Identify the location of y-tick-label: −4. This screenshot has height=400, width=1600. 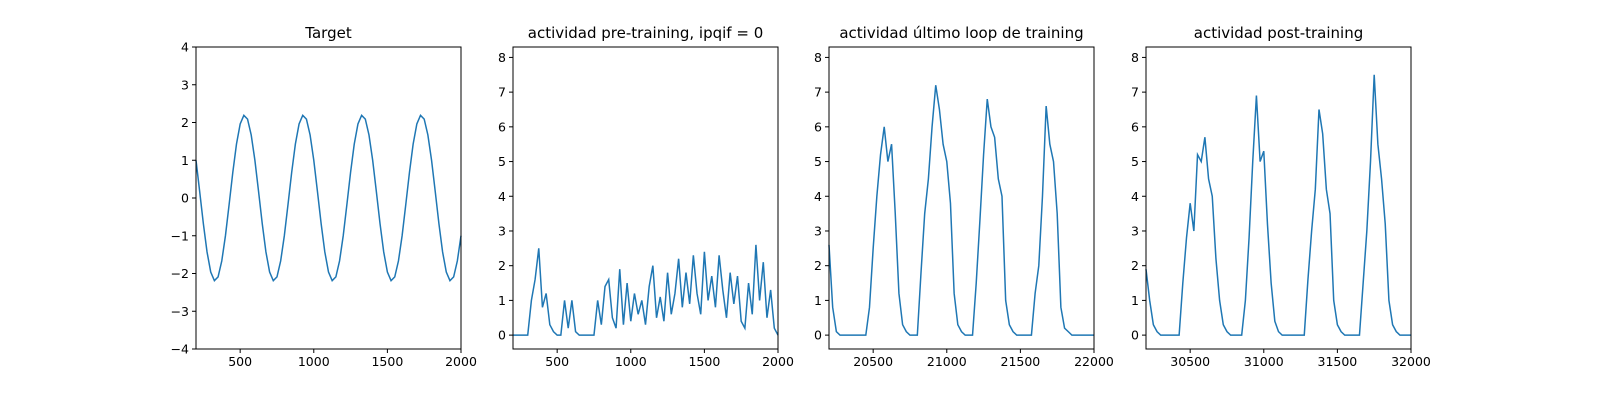
(180, 349).